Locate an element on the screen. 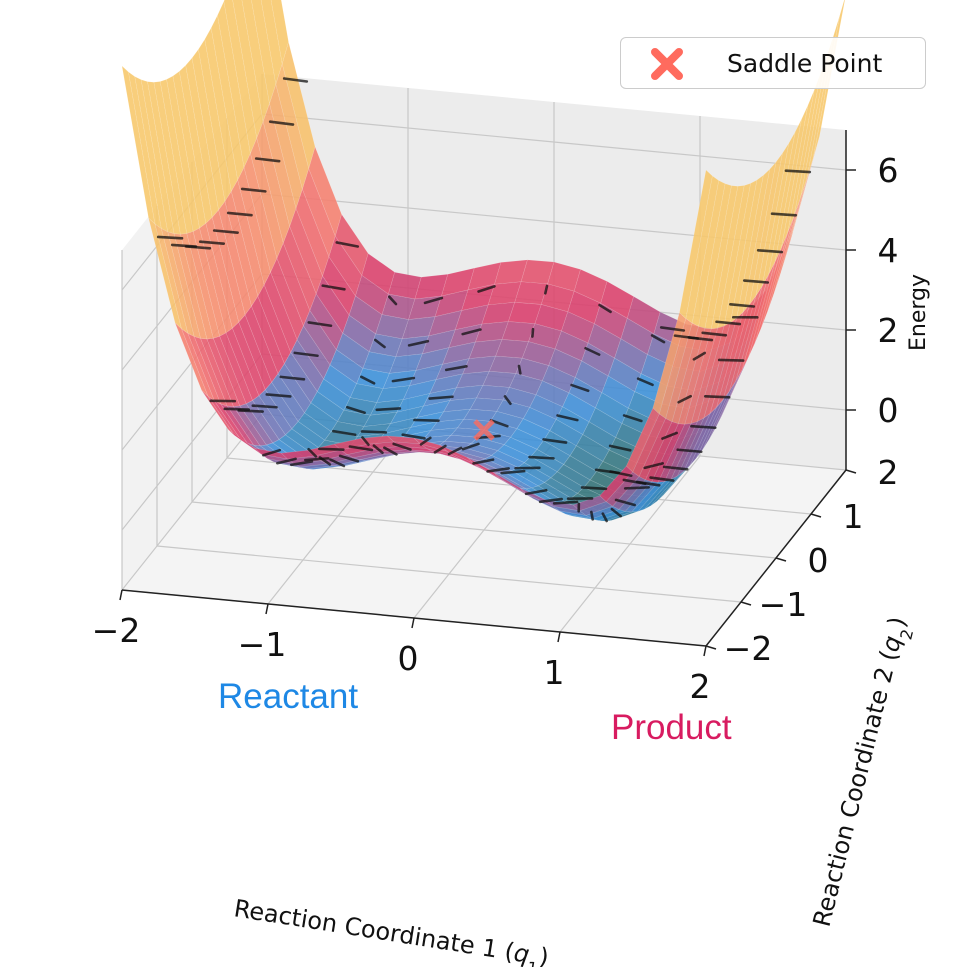 The height and width of the screenshot is (967, 963). legend: Saddle Point is located at coordinates (773, 63).